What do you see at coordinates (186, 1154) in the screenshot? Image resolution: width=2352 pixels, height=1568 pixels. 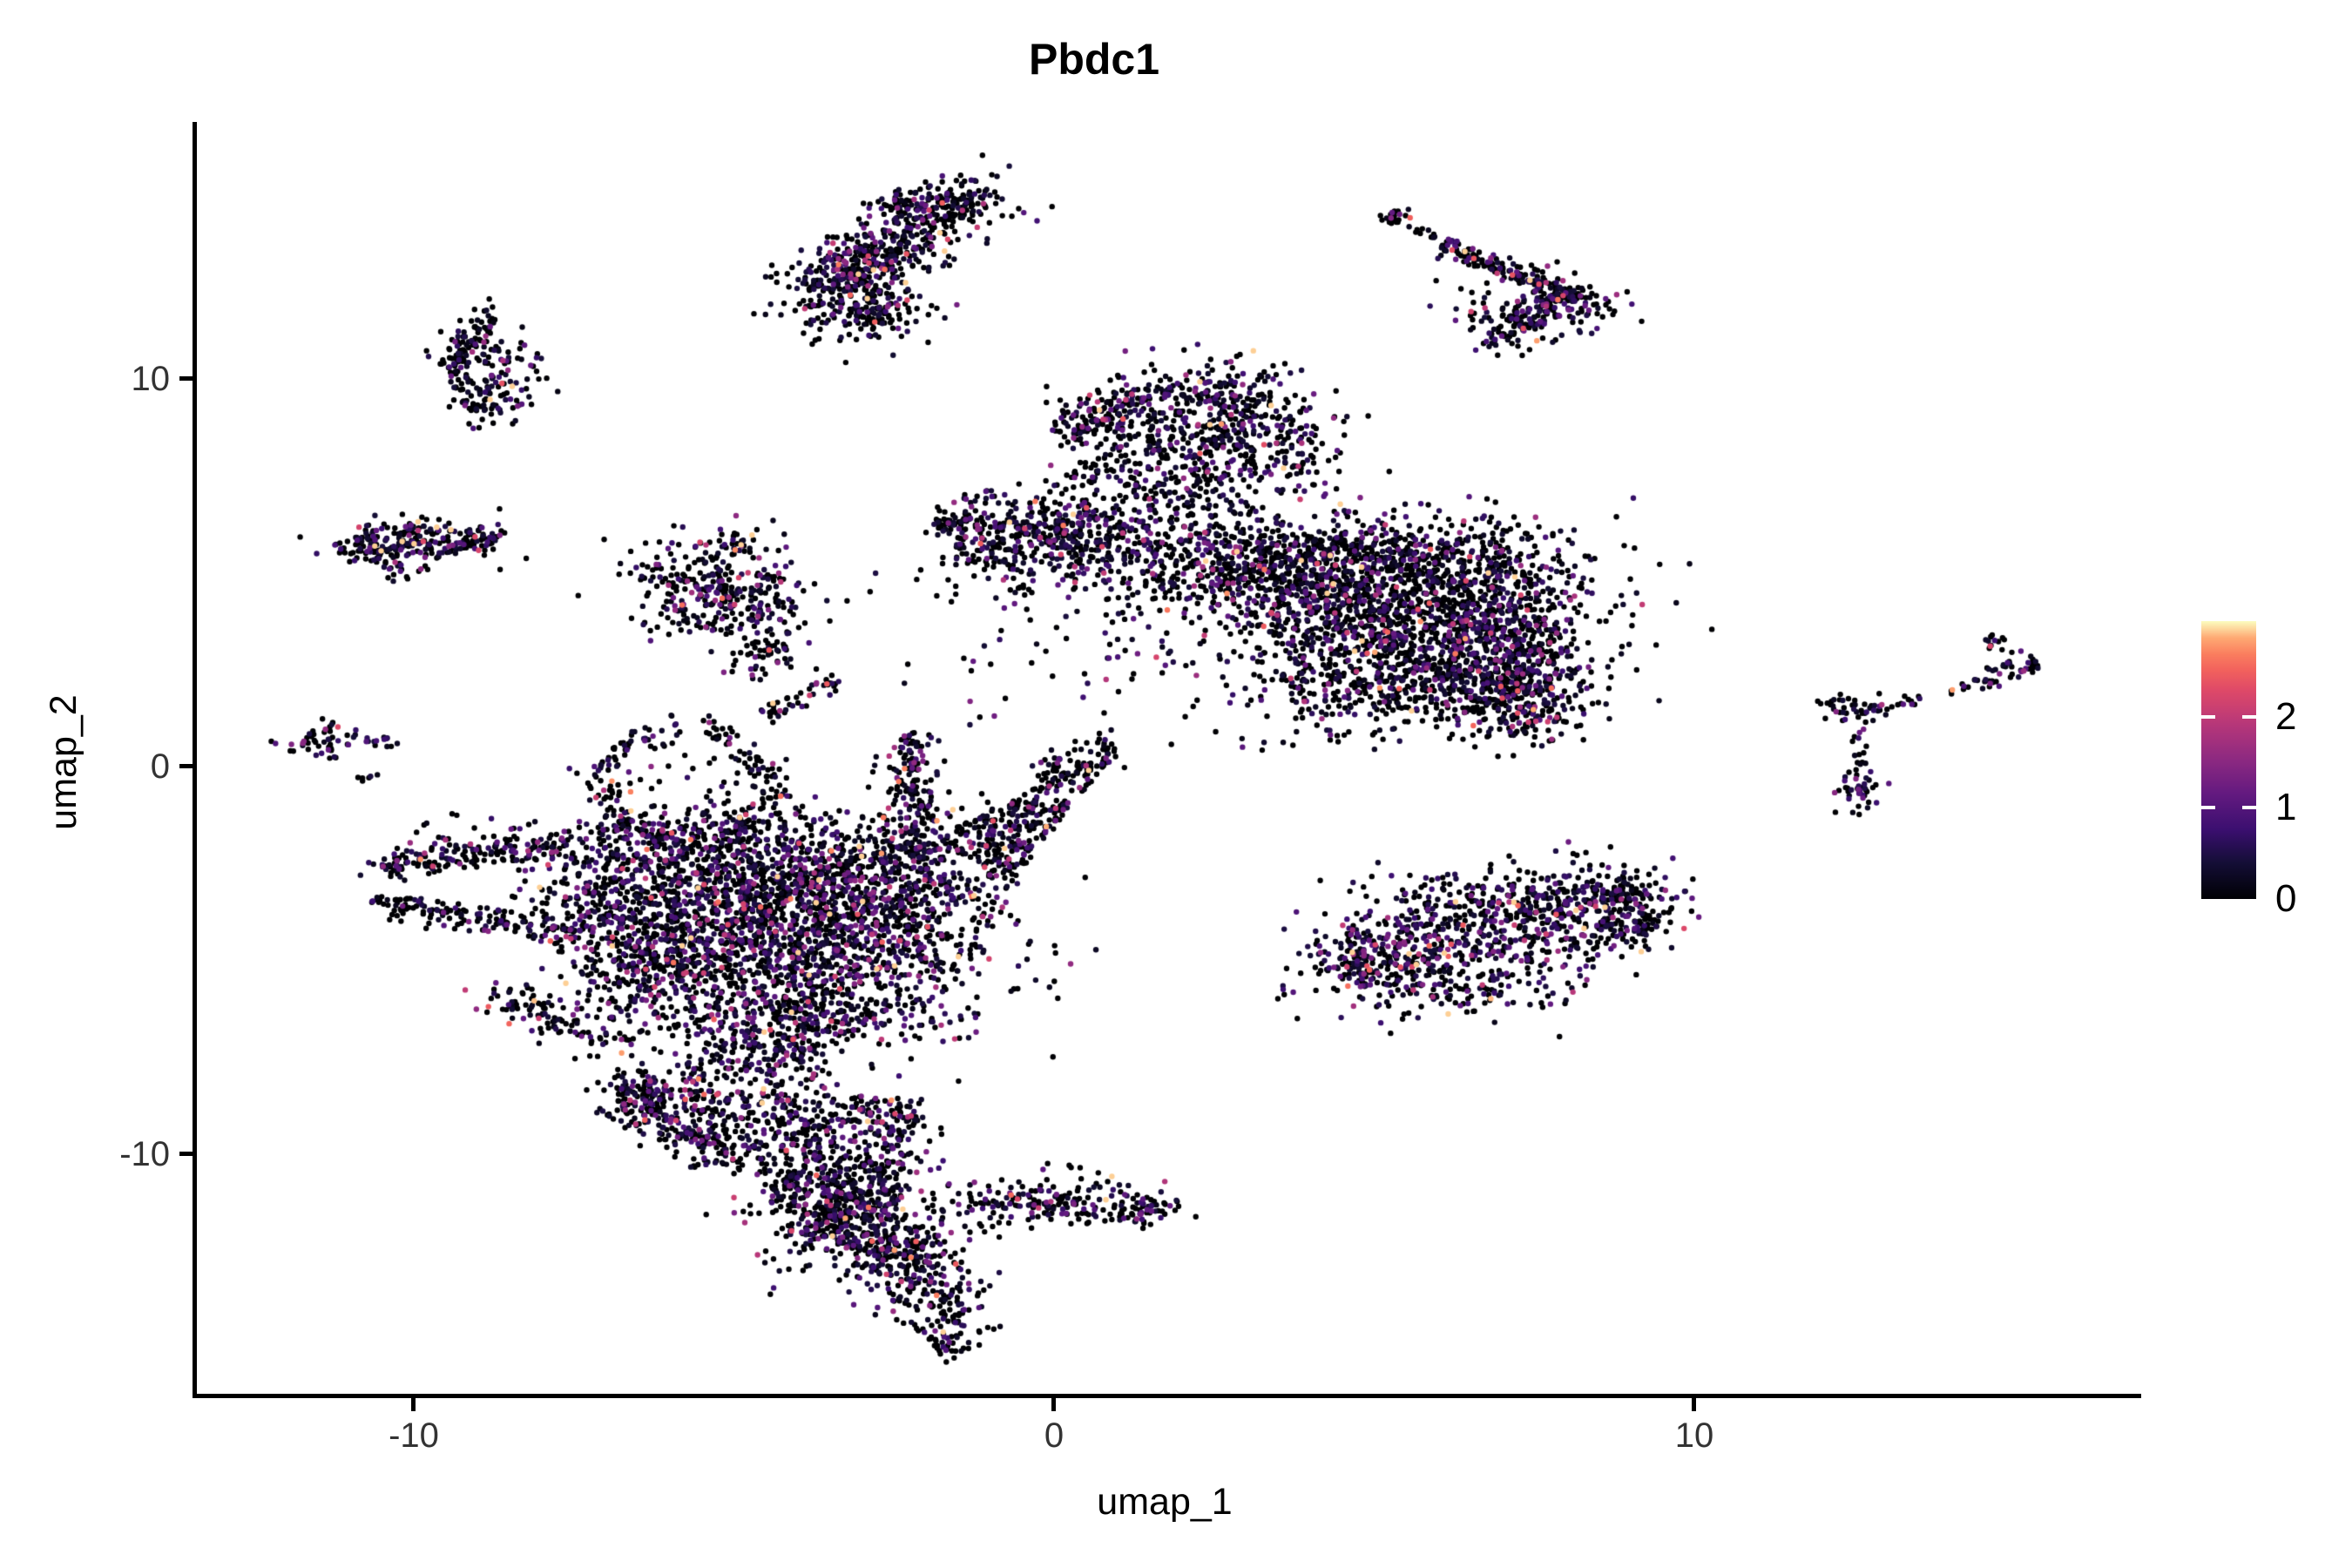 I see `y-tick-mark-neg10` at bounding box center [186, 1154].